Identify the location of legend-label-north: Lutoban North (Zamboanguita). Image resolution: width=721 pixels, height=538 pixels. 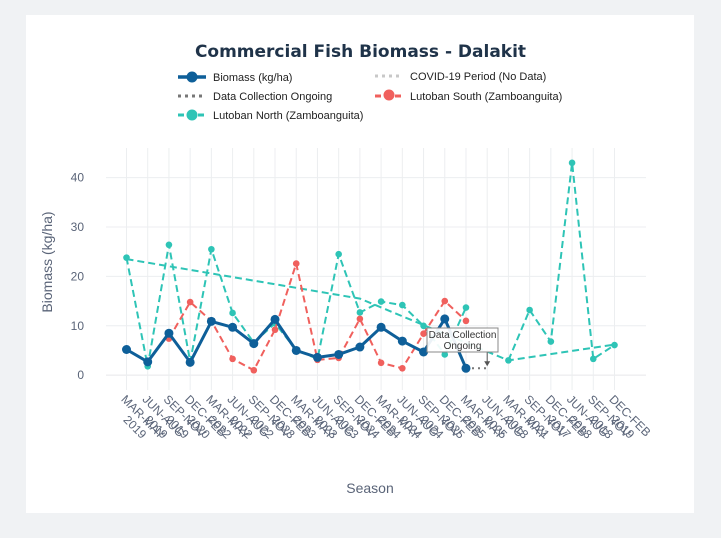
(288, 116).